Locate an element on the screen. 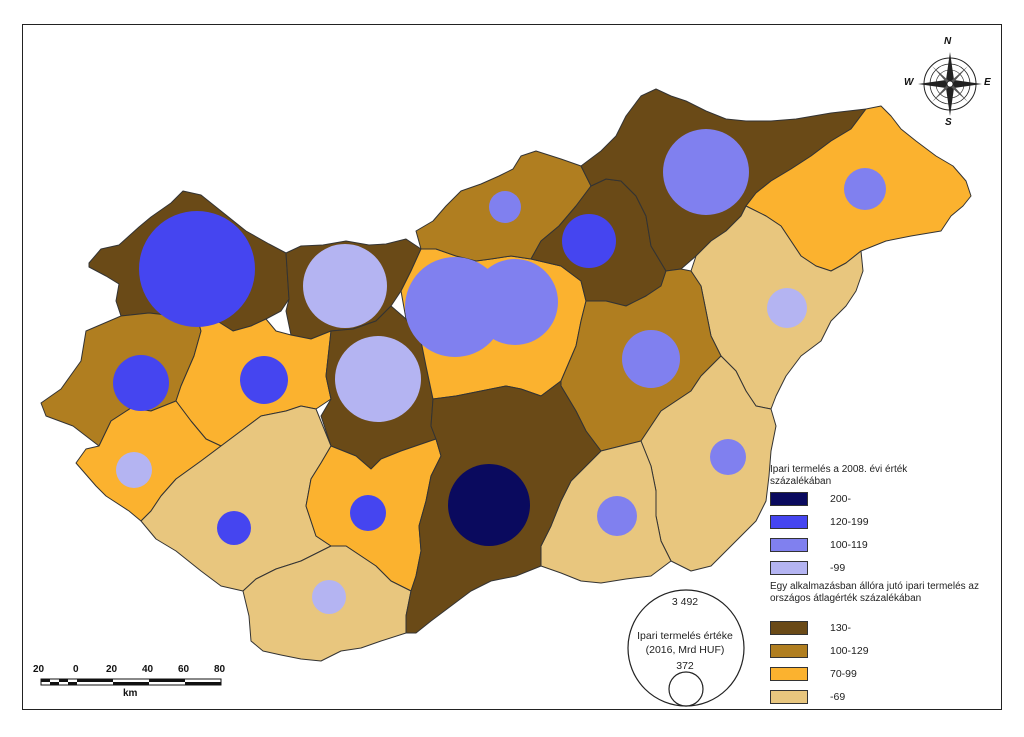 This screenshot has height=737, width=1024. scale-tick-label: 60 is located at coordinates (184, 669).